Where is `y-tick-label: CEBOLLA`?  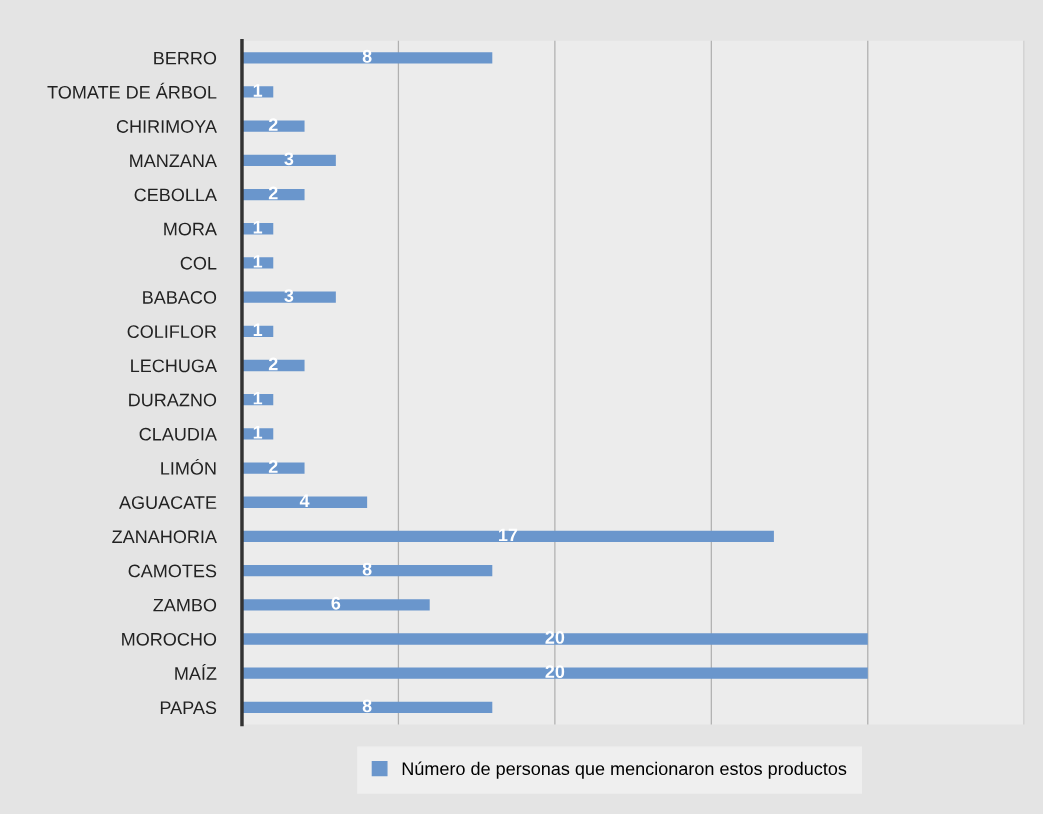 y-tick-label: CEBOLLA is located at coordinates (175, 195).